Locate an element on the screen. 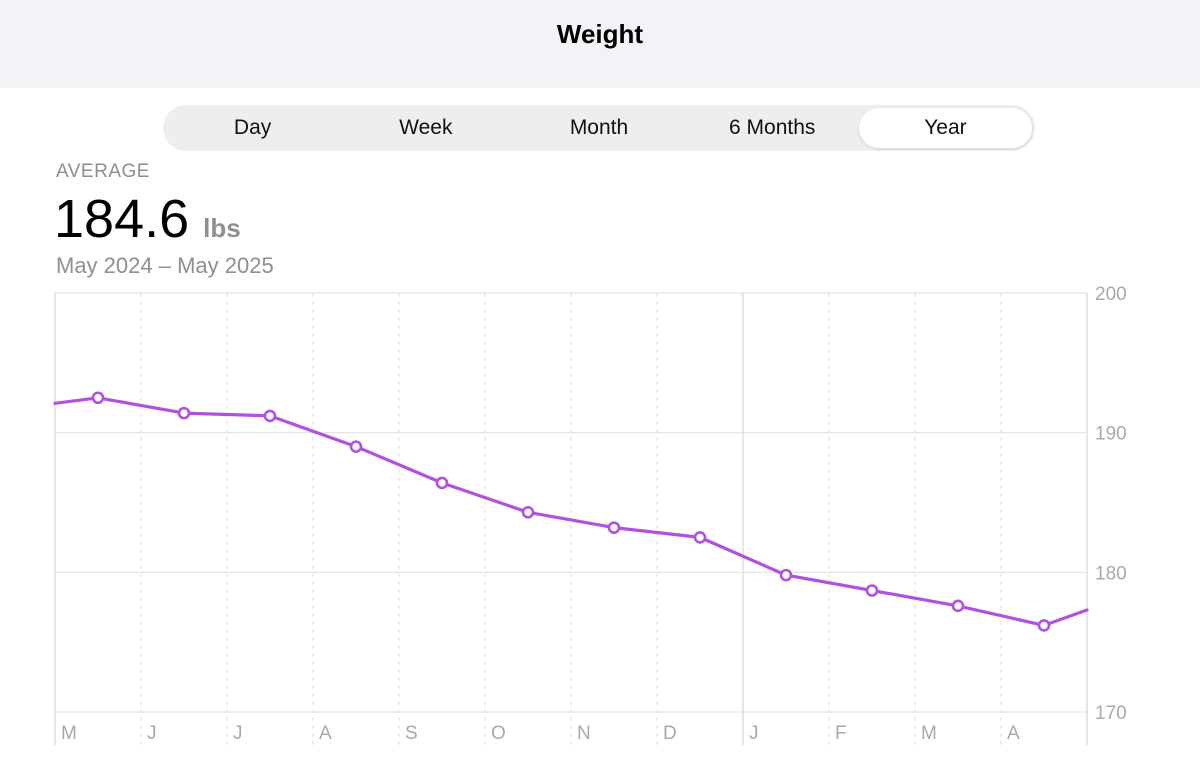 Image resolution: width=1200 pixels, height=764 pixels. tab-week: Week is located at coordinates (426, 127).